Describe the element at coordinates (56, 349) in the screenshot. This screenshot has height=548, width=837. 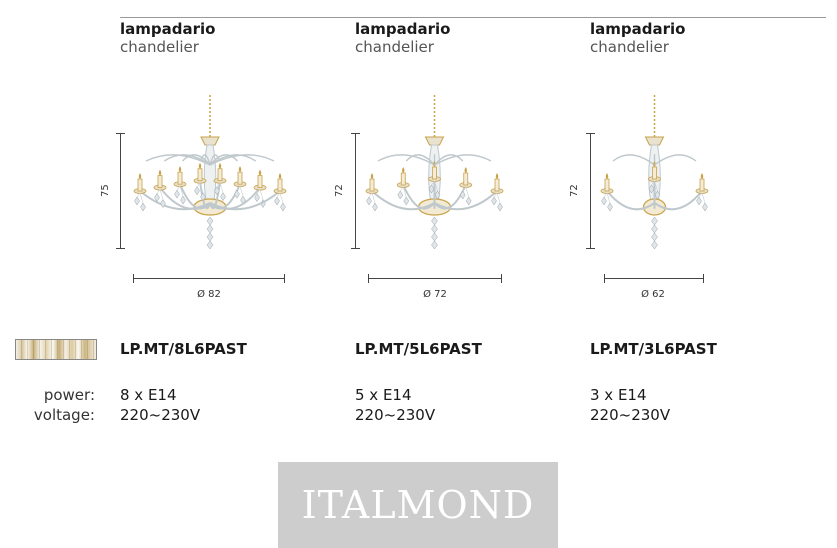
I see `finish-swatch` at that location.